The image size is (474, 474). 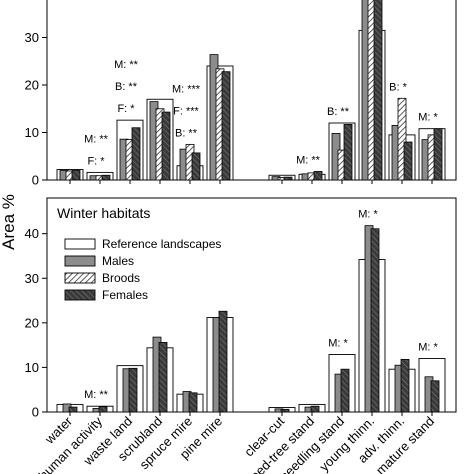 I want to click on winter-panel-title: Winter habitats, so click(x=103, y=213).